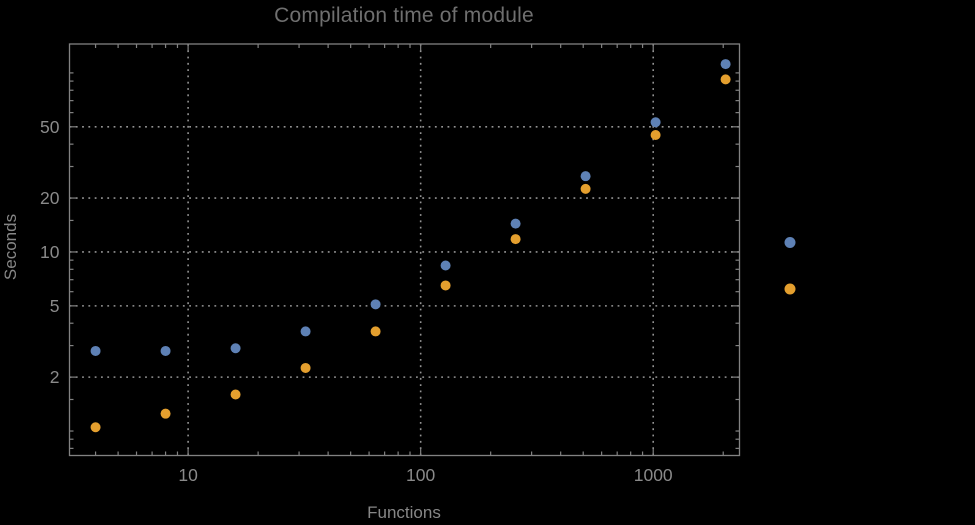  I want to click on y-tick-label-20: 20, so click(50, 198).